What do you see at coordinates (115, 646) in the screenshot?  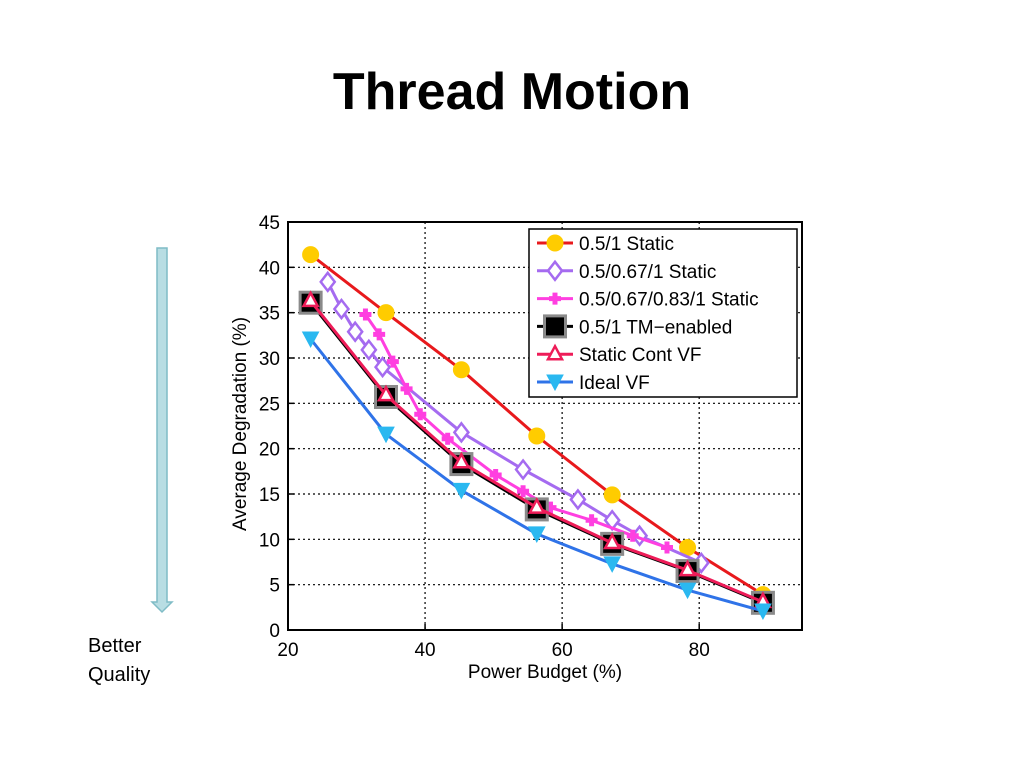 I see `better-quality-line-1: Better` at bounding box center [115, 646].